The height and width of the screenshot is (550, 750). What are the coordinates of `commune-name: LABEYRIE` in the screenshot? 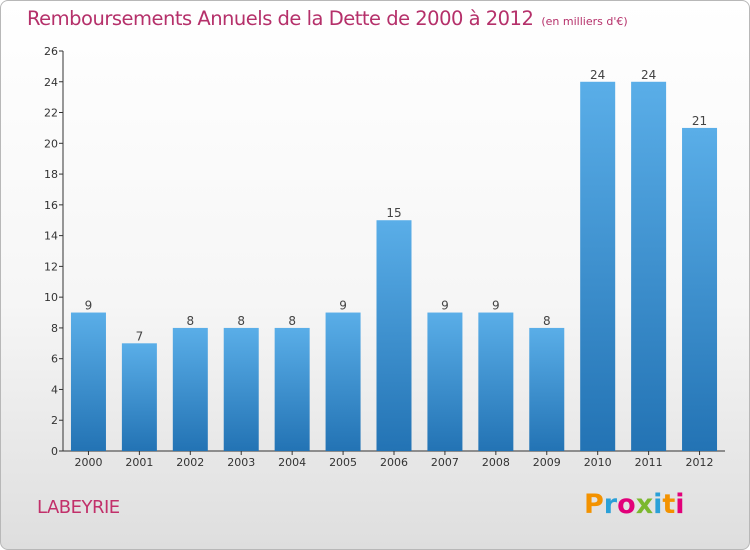 It's located at (78, 507).